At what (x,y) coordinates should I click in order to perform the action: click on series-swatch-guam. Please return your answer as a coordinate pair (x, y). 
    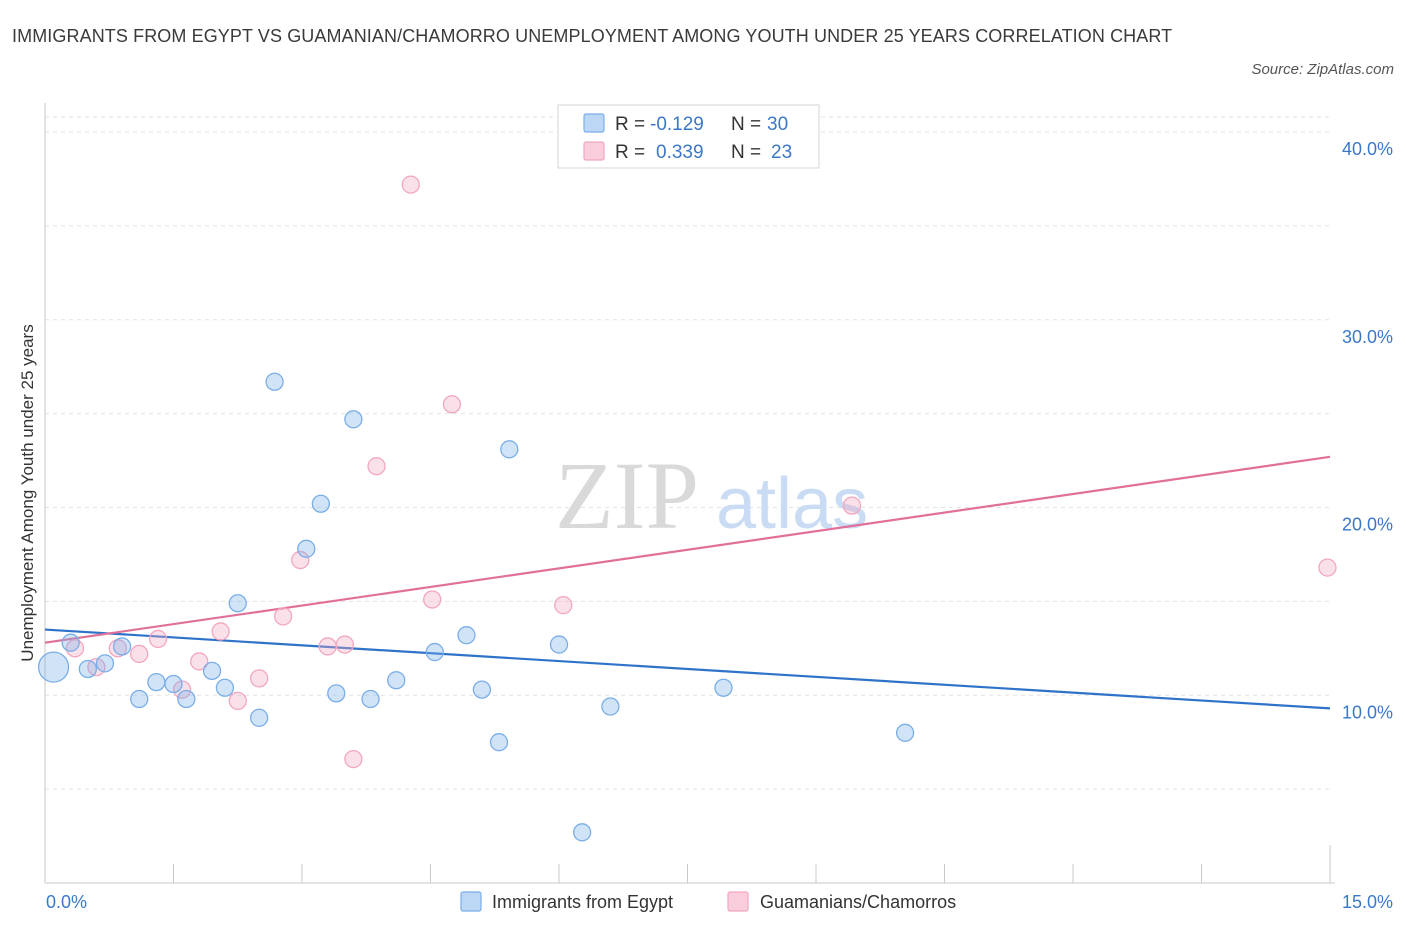
    Looking at the image, I should click on (738, 901).